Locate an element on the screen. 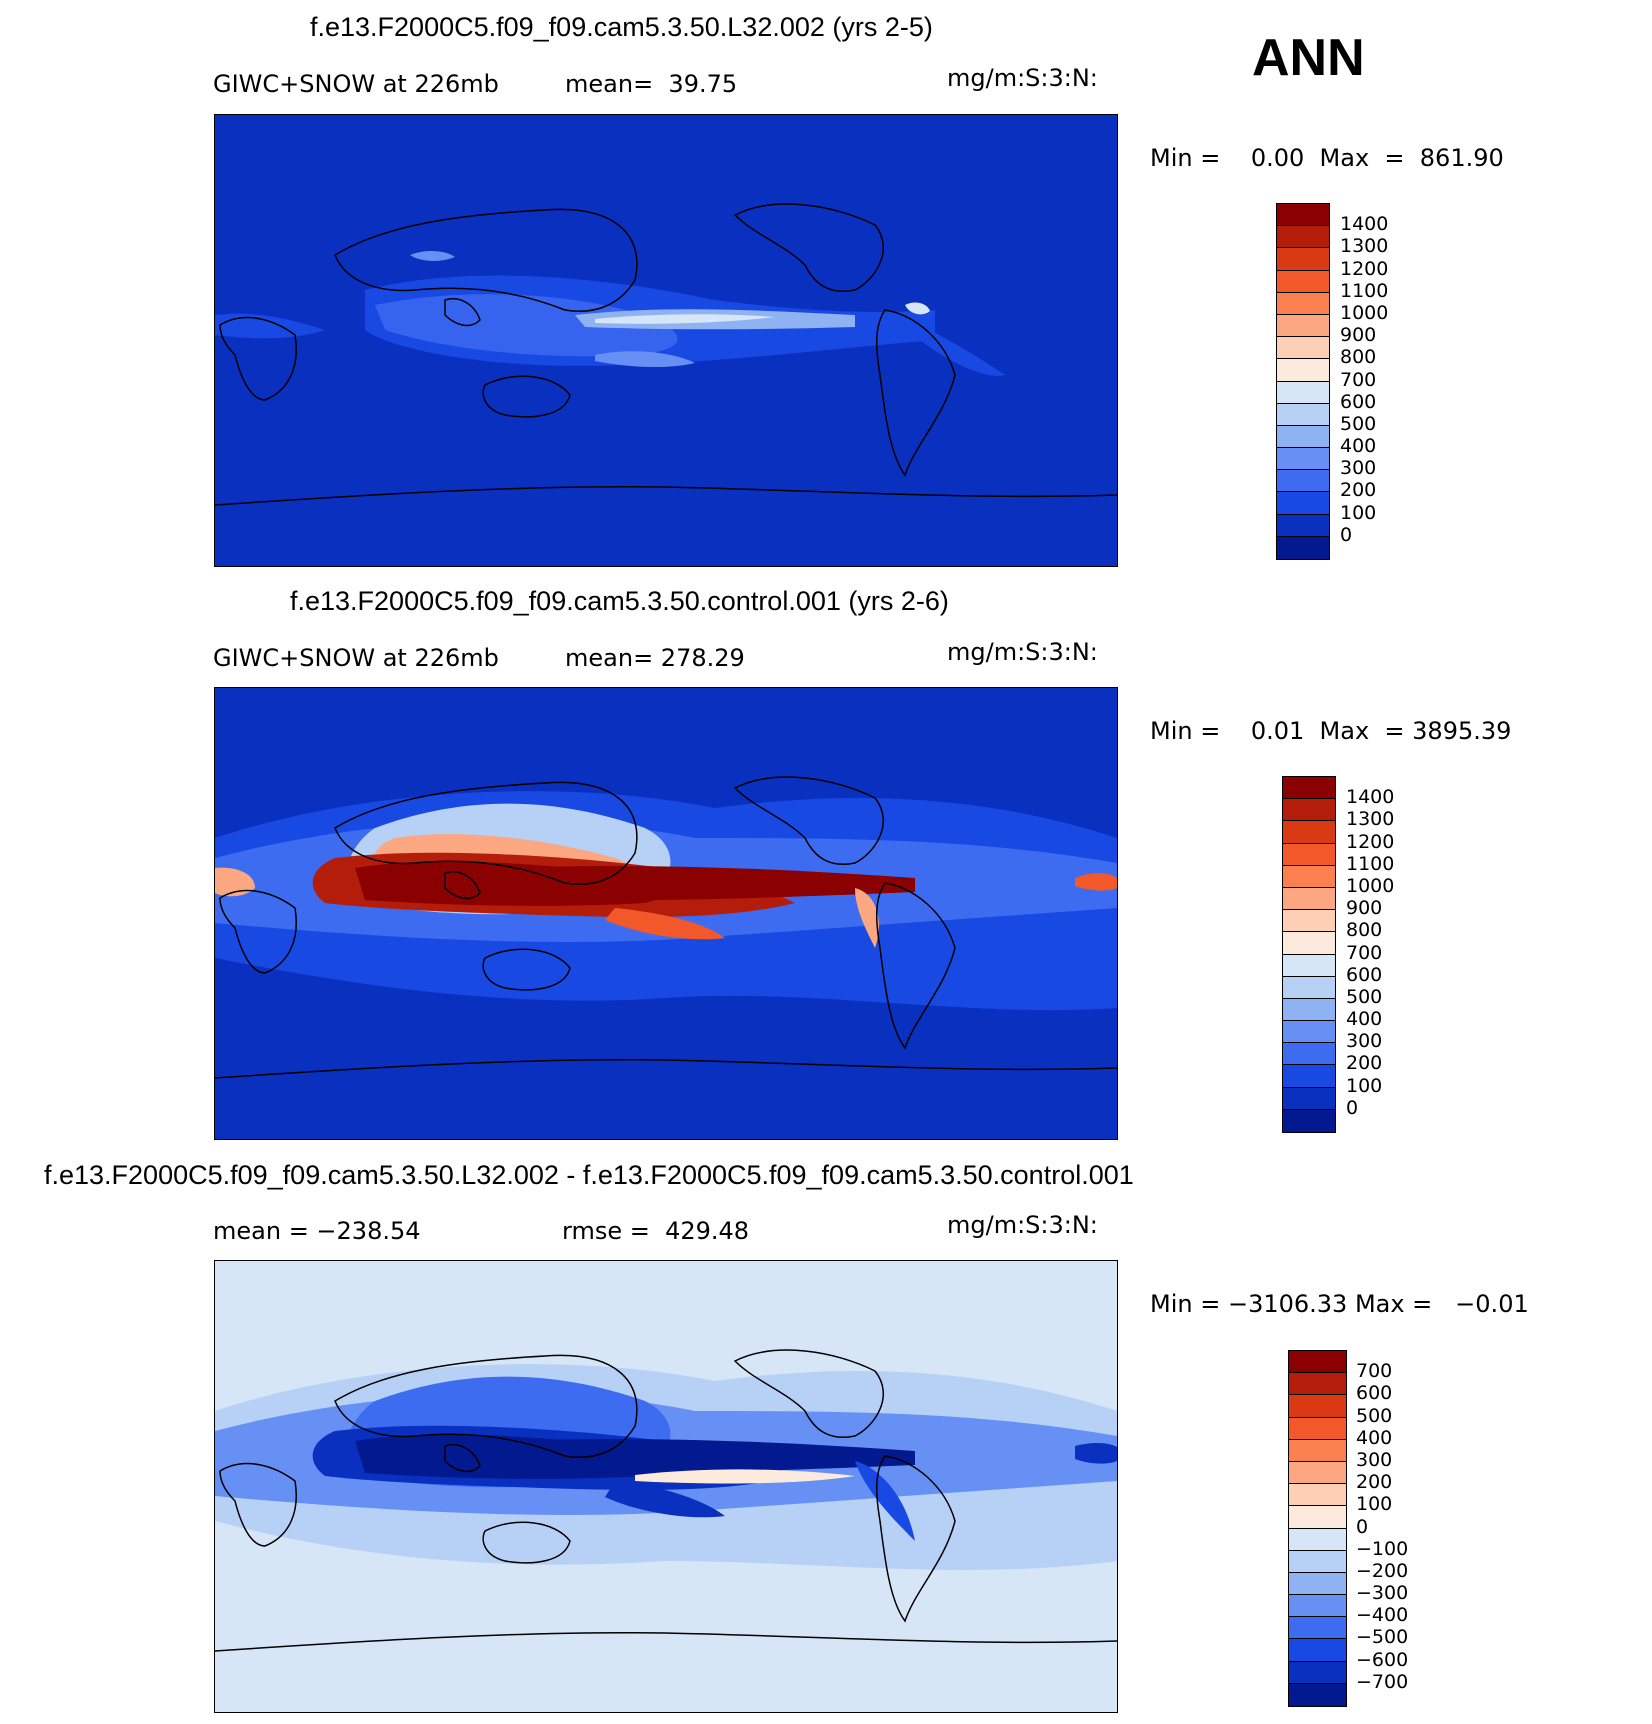 Image resolution: width=1652 pixels, height=1724 pixels. panel2-colorbar is located at coordinates (1309, 954).